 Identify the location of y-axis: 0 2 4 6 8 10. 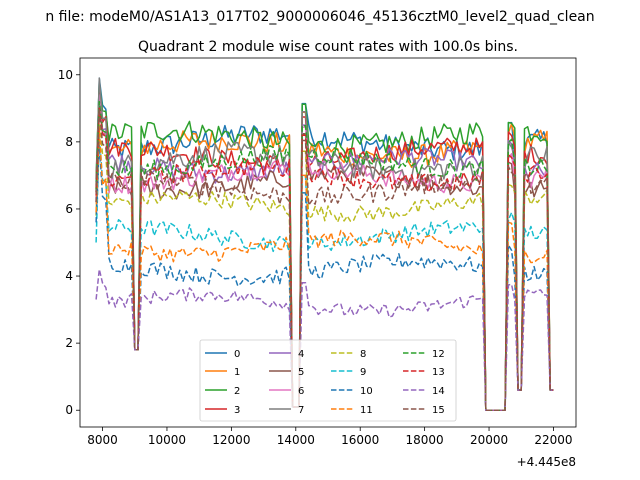
(69, 242).